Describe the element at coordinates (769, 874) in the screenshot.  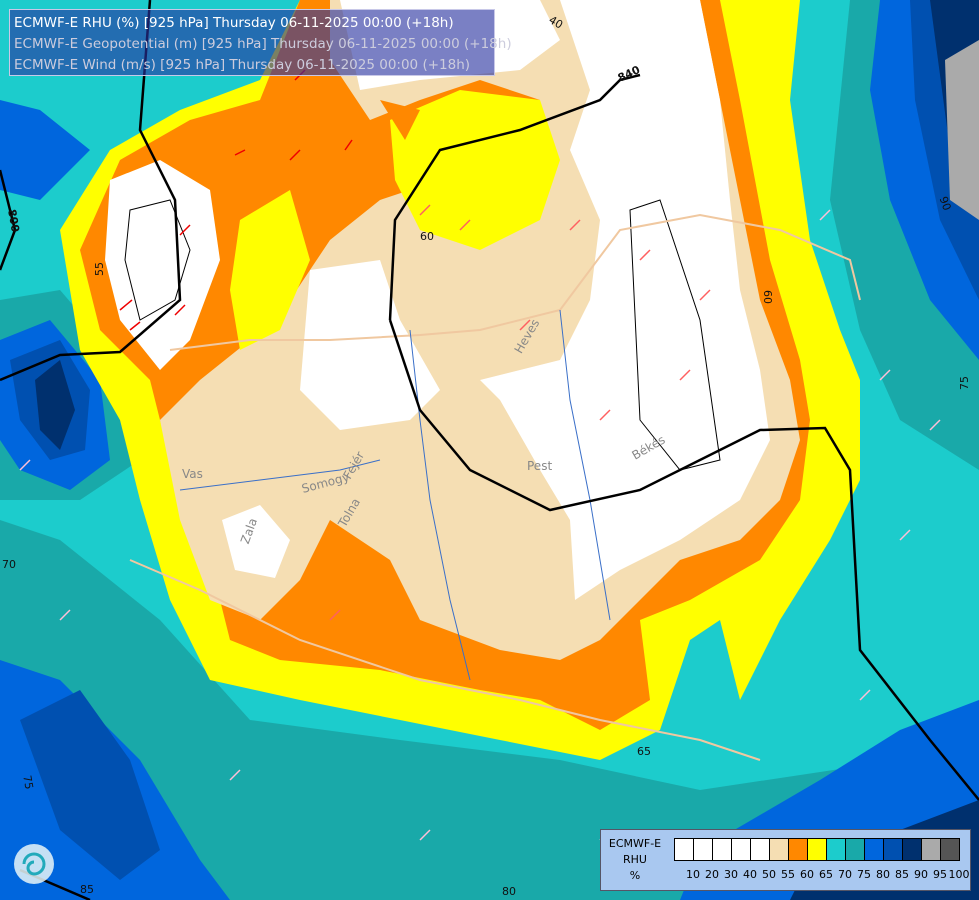
I see `legend-tick: 50` at that location.